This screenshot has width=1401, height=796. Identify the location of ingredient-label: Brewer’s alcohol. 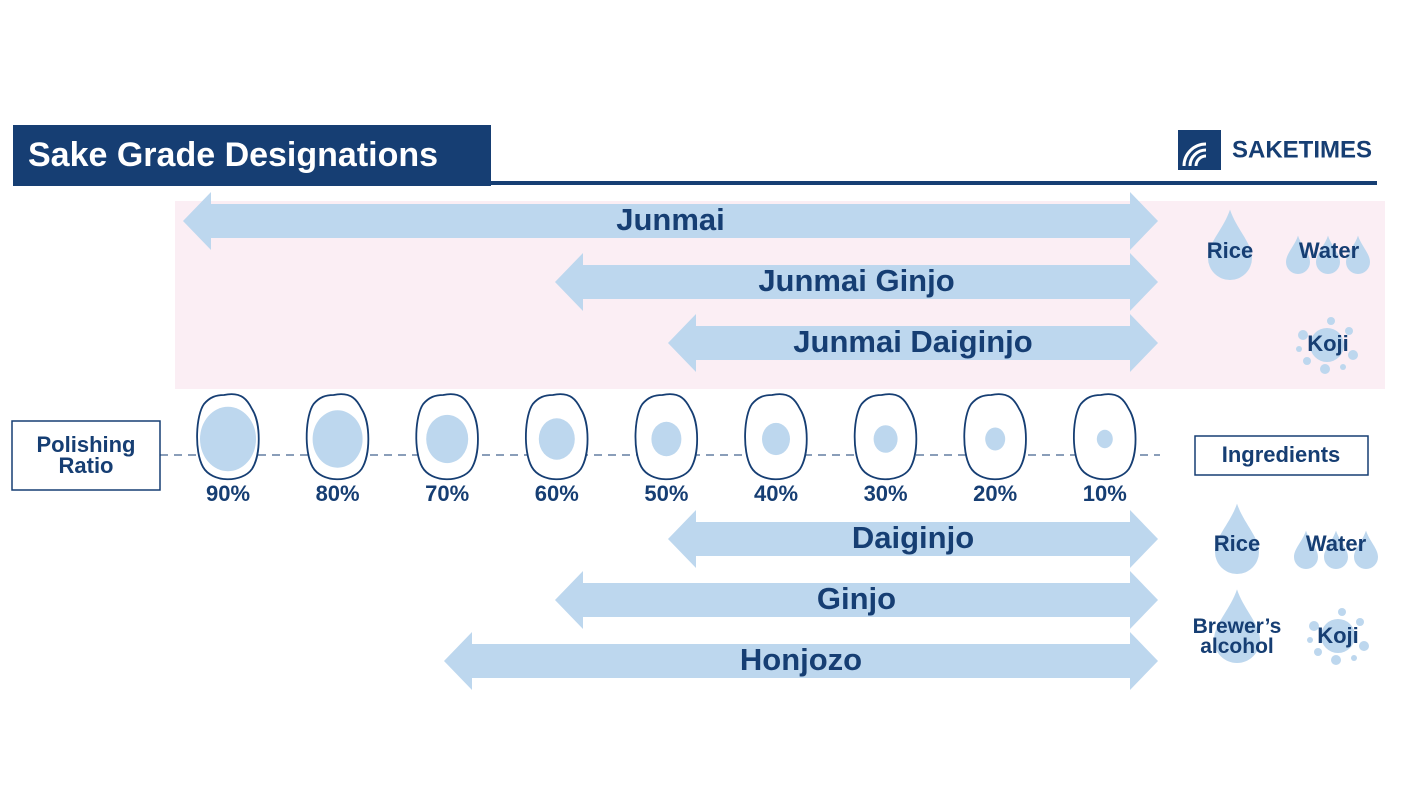
(1237, 636).